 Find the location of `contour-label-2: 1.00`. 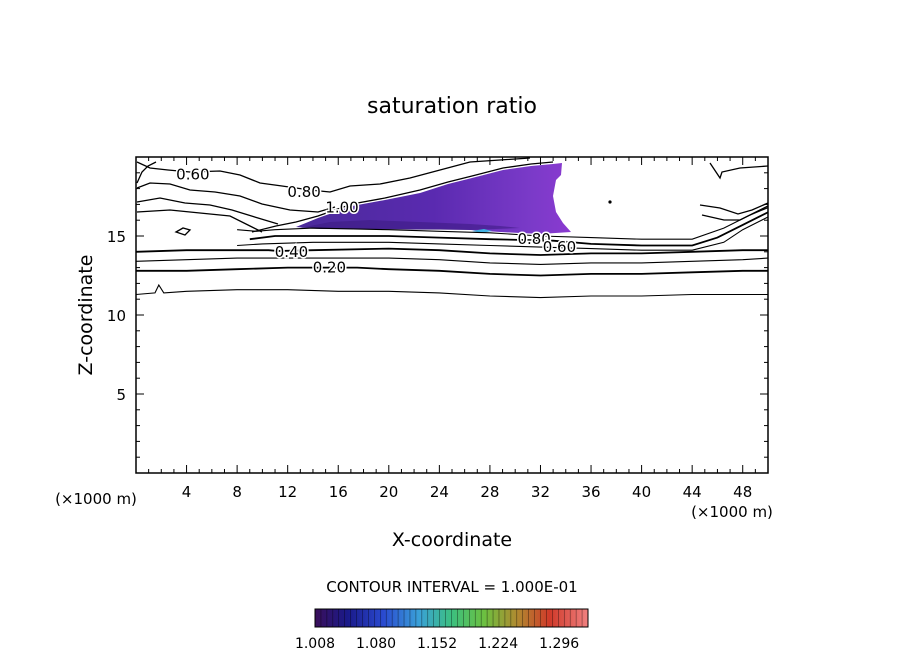

contour-label-2: 1.00 is located at coordinates (341, 208).